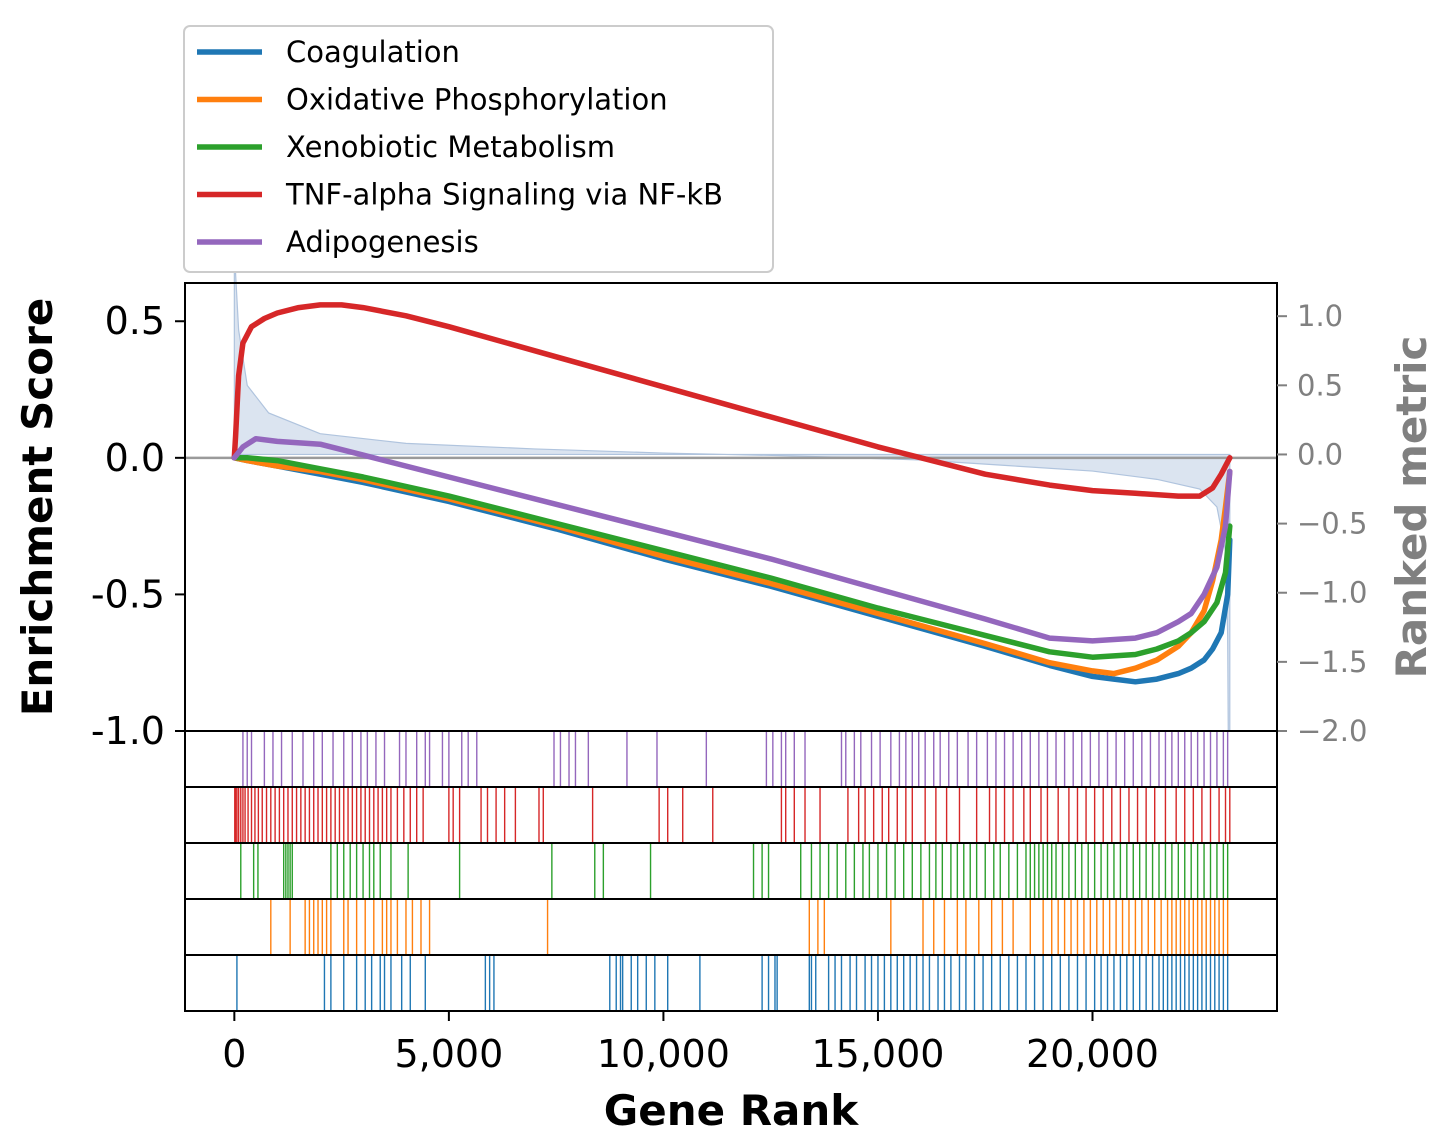  I want to click on series-line-xenobiotic-metabolism, so click(732, 557).